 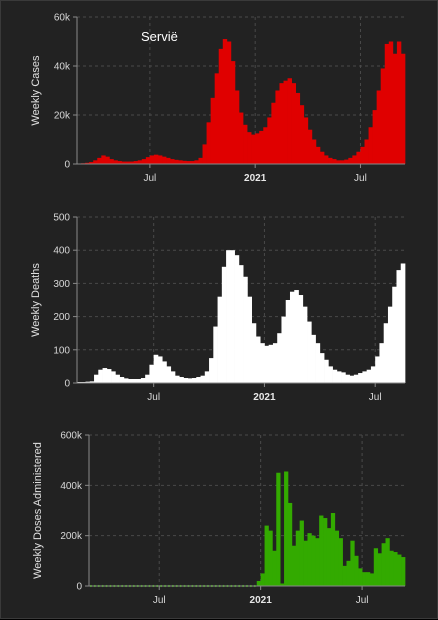 I want to click on y-tick-label: 500, so click(x=61, y=218).